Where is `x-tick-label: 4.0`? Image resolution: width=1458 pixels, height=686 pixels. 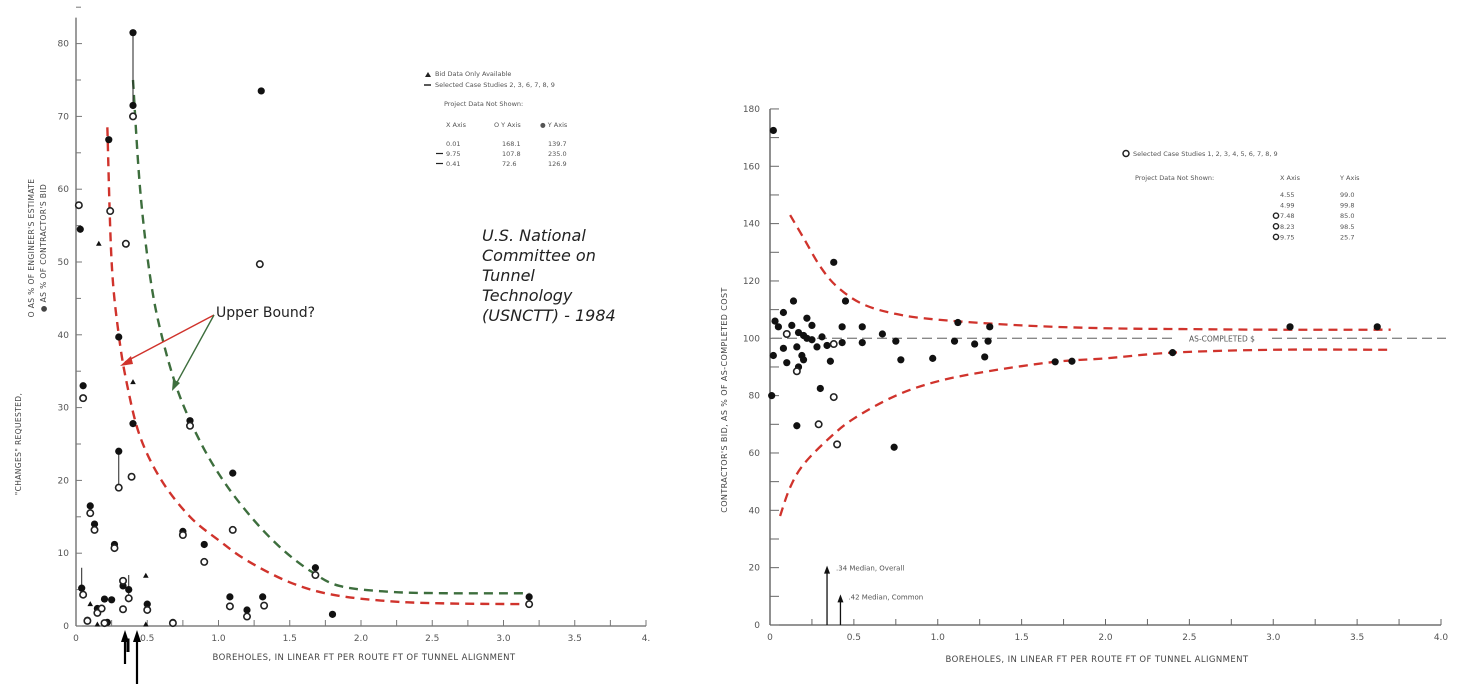
x-tick-label: 4.0 is located at coordinates (1441, 638).